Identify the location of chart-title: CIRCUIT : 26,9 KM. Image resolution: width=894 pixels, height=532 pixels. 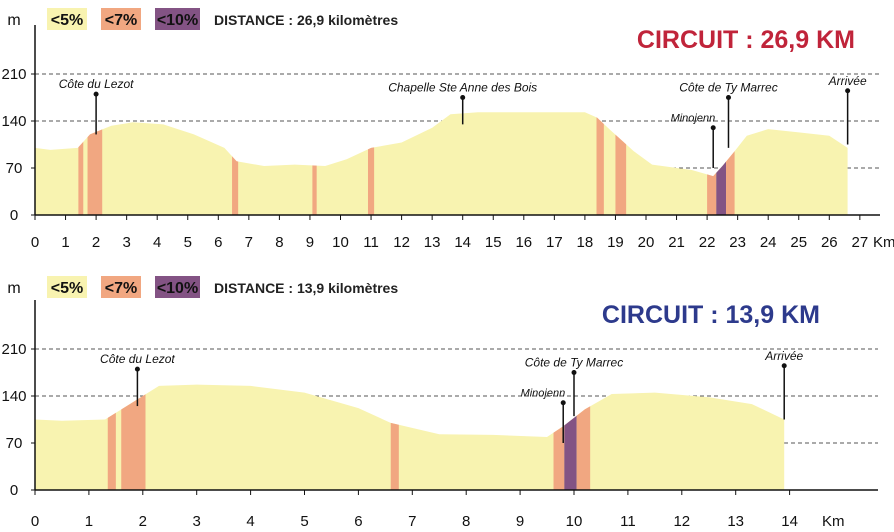
(746, 40).